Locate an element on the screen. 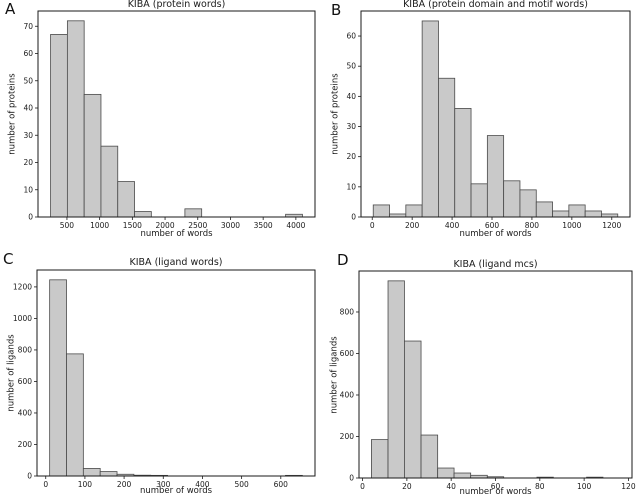 The width and height of the screenshot is (640, 497). chart-title-d: KIBA (ligand mcs) is located at coordinates (495, 264).